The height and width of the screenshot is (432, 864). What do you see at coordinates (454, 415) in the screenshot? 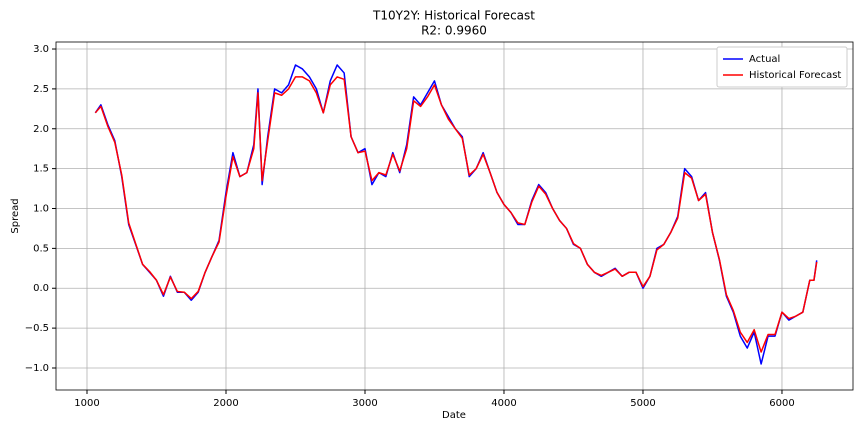
I see `x-axis-label: Date` at bounding box center [454, 415].